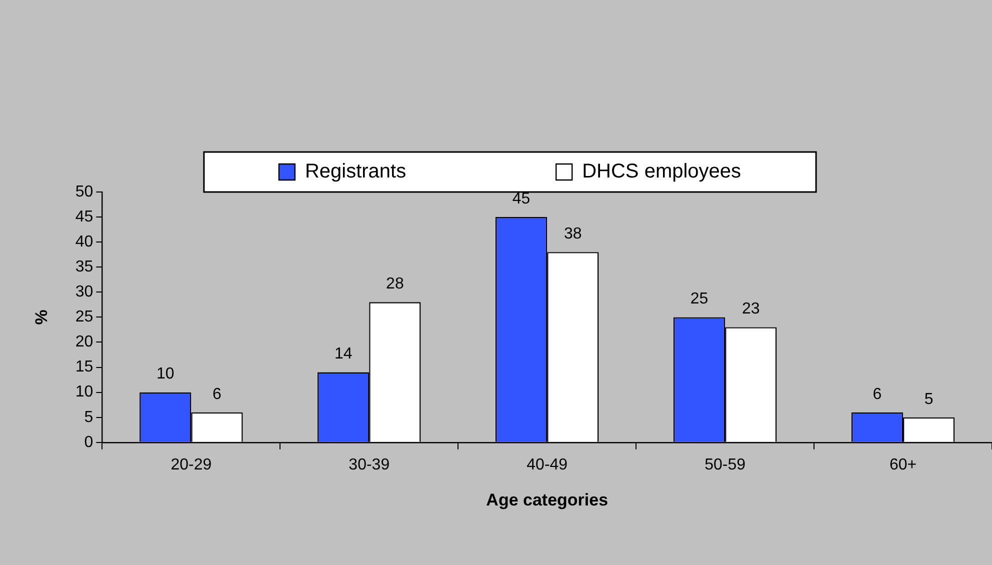 The image size is (992, 565). I want to click on data-label: 10, so click(165, 374).